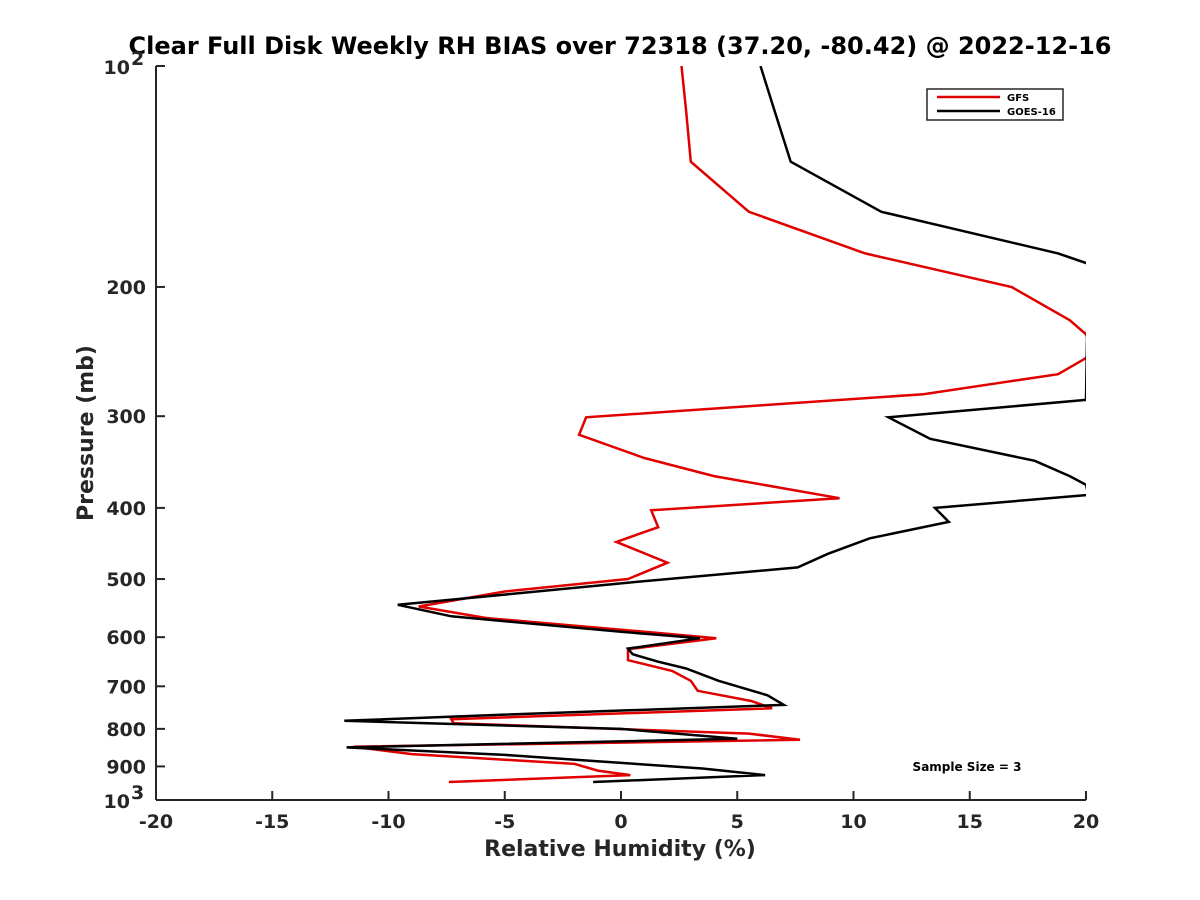  I want to click on y-tick-label: 500, so click(126, 580).